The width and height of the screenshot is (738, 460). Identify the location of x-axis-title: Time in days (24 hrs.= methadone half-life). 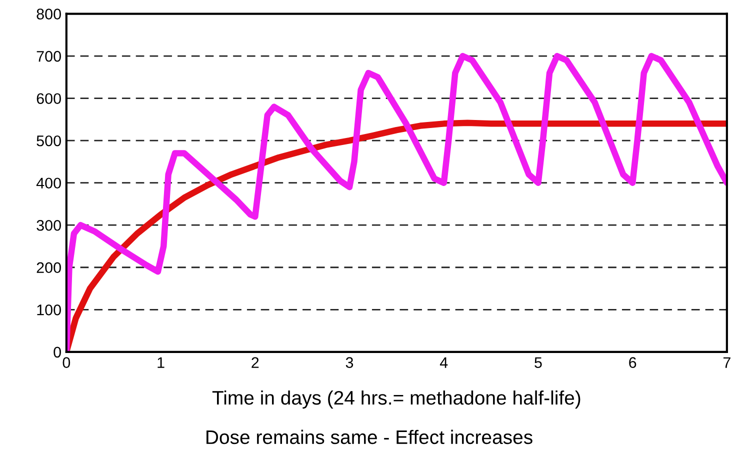
(396, 399).